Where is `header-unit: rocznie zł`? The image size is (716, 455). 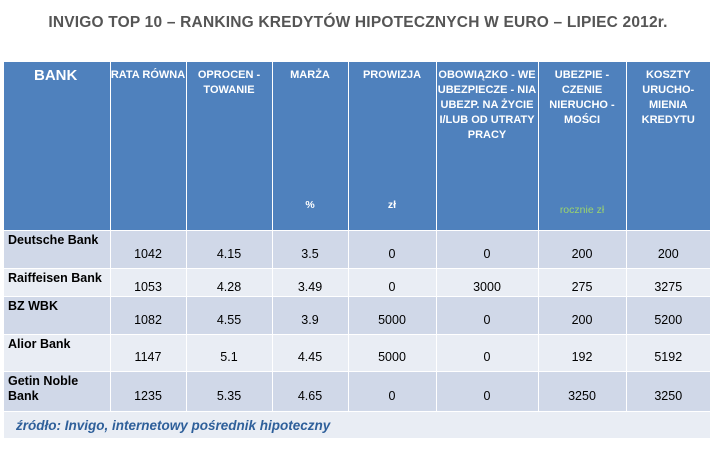 header-unit: rocznie zł is located at coordinates (582, 210).